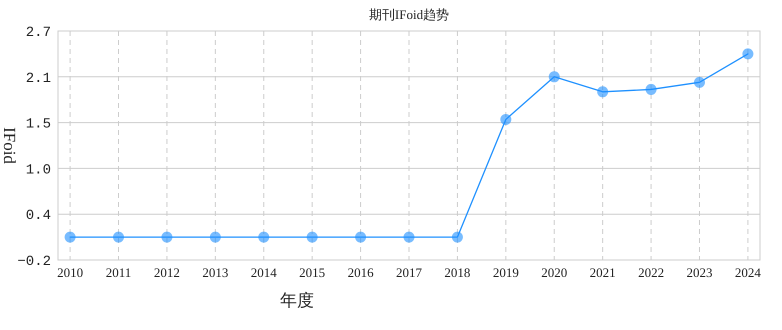 Image resolution: width=782 pixels, height=330 pixels. Describe the element at coordinates (457, 272) in the screenshot. I see `x-tick-label: 2018` at that location.